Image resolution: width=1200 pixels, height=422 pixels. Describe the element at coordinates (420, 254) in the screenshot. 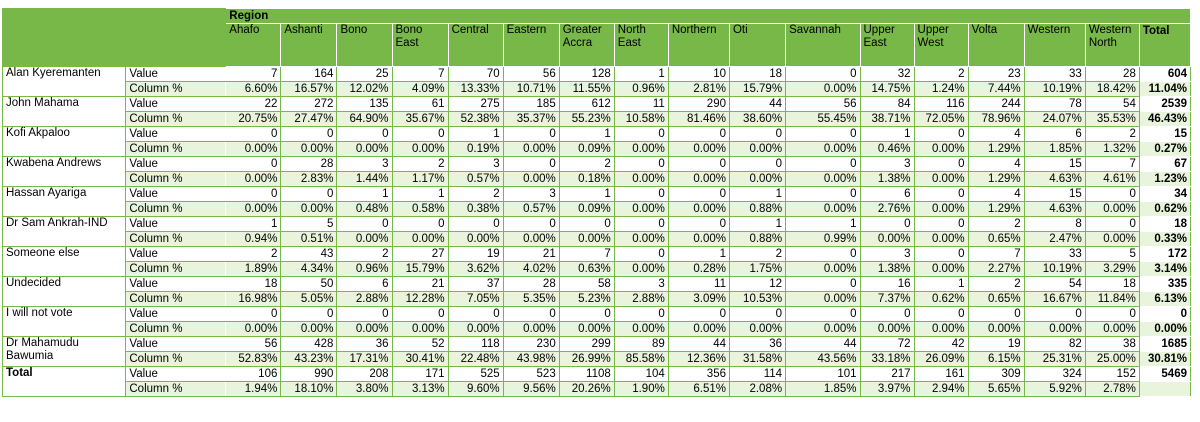

I see `value-cell: 27` at that location.